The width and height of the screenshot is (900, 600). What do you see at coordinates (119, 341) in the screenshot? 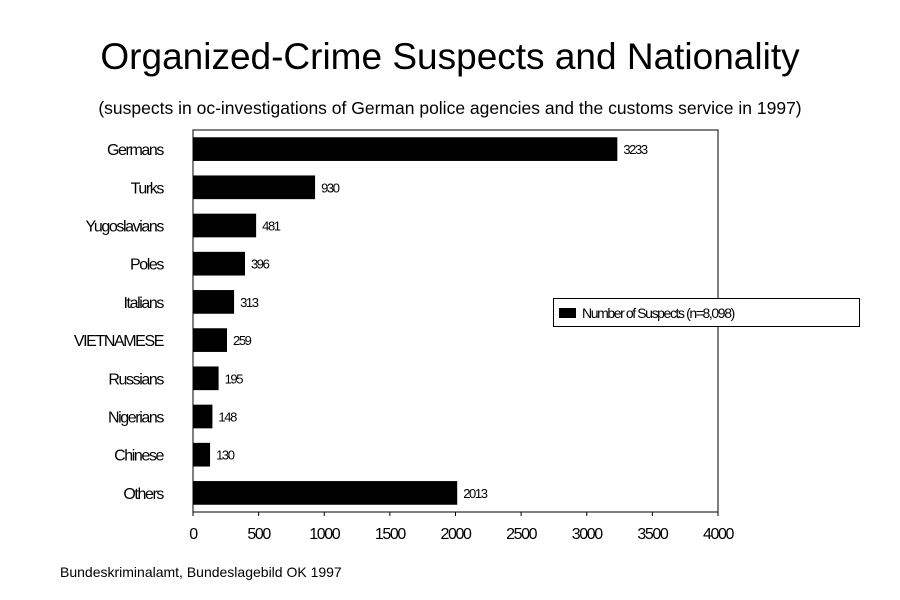
I see `category-label-vietnamese: VIETNAMESE` at bounding box center [119, 341].